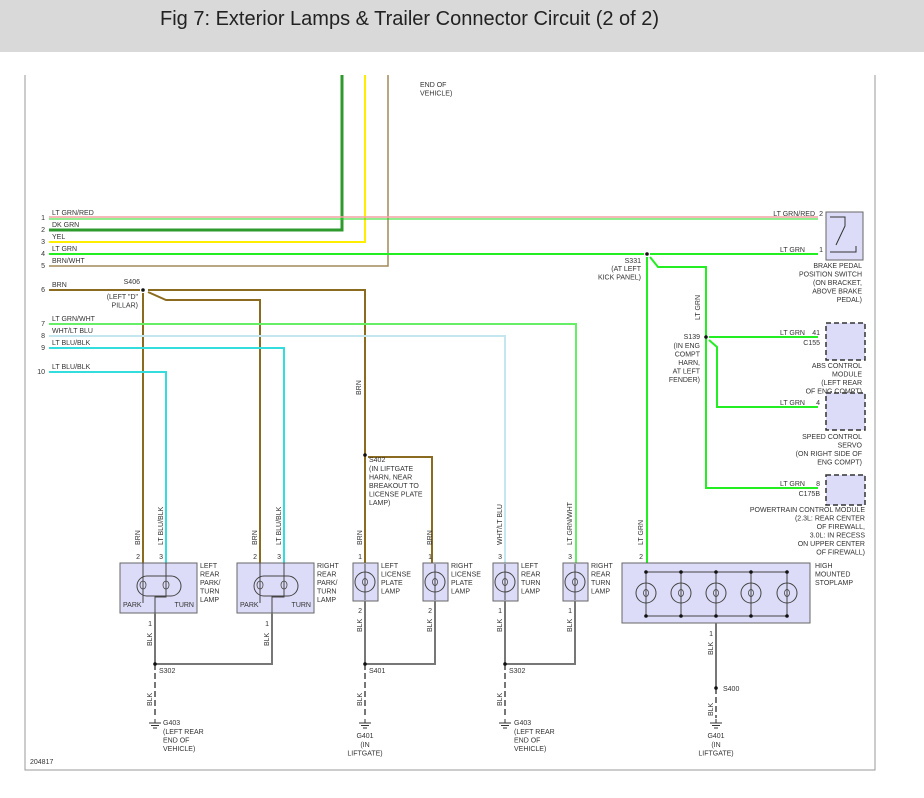 The height and width of the screenshot is (798, 924). I want to click on module-name: OF FIREWALL,, so click(841, 527).